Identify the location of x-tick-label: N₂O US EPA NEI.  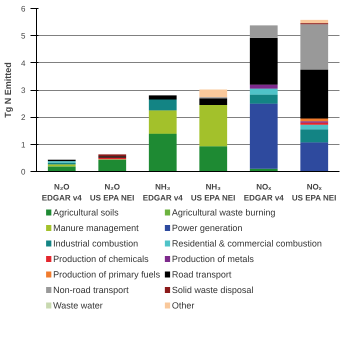
(112, 192).